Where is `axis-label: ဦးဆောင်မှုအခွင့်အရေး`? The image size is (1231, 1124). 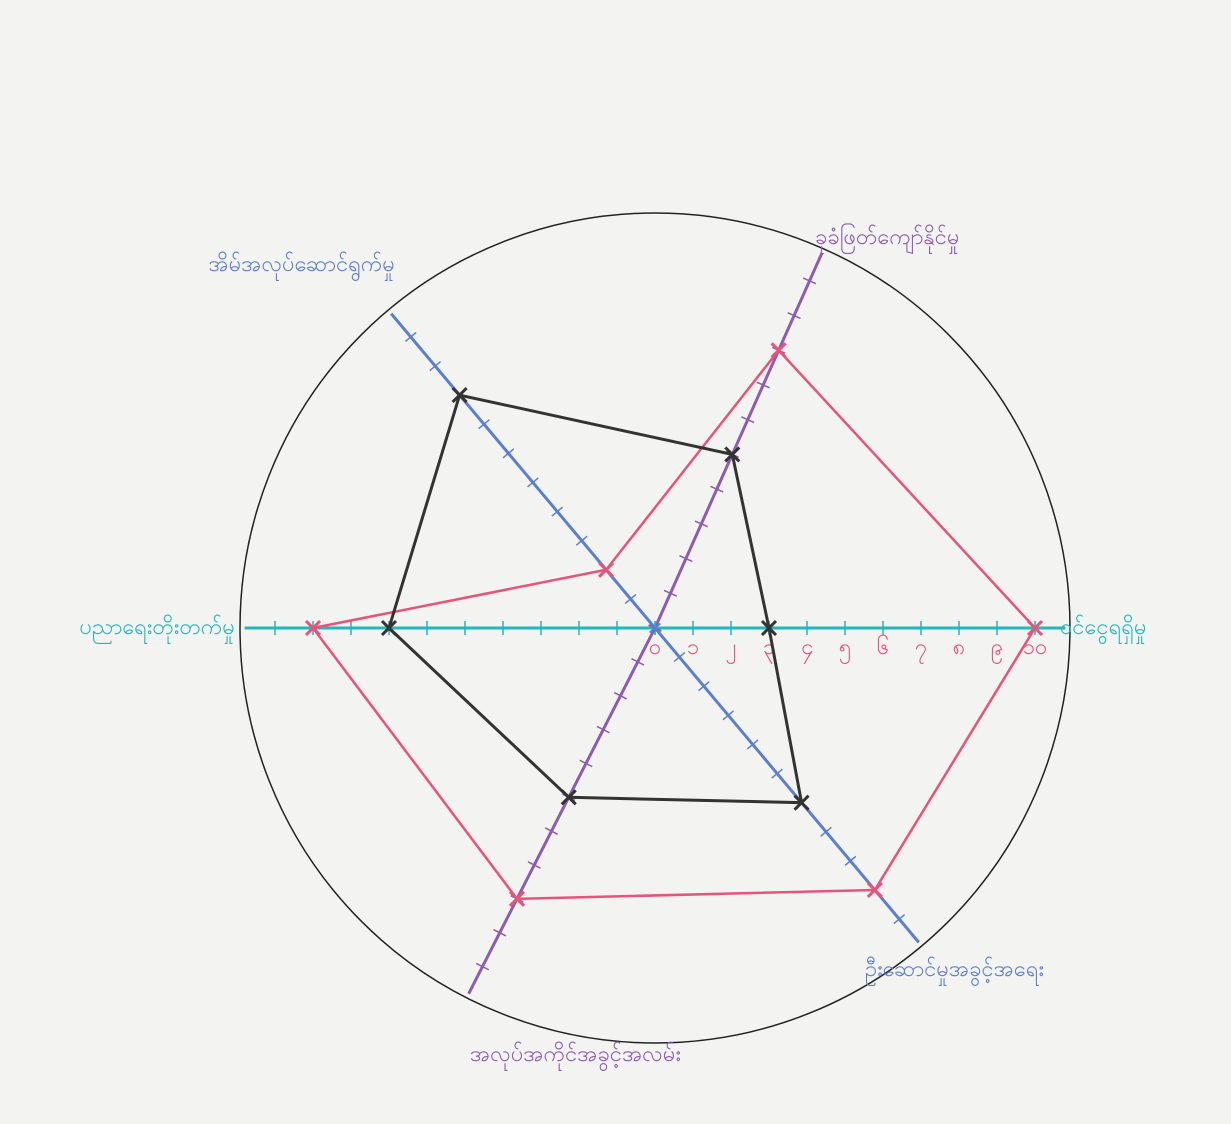 axis-label: ဦးဆောင်မှုအခွင့်အရေး is located at coordinates (954, 971).